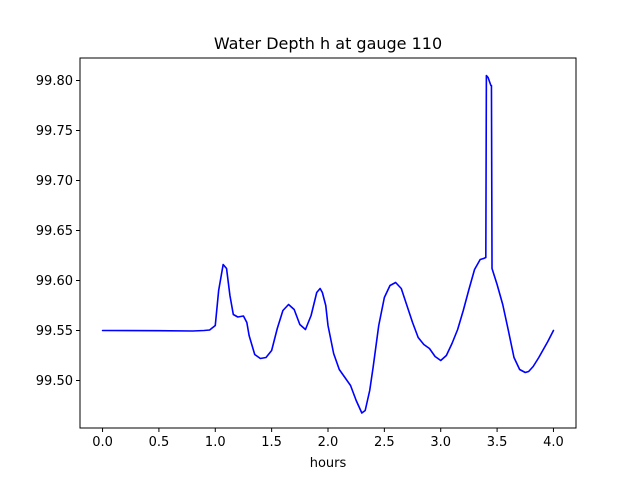 The image size is (640, 480). What do you see at coordinates (553, 442) in the screenshot?
I see `x-tick-label: 4.0` at bounding box center [553, 442].